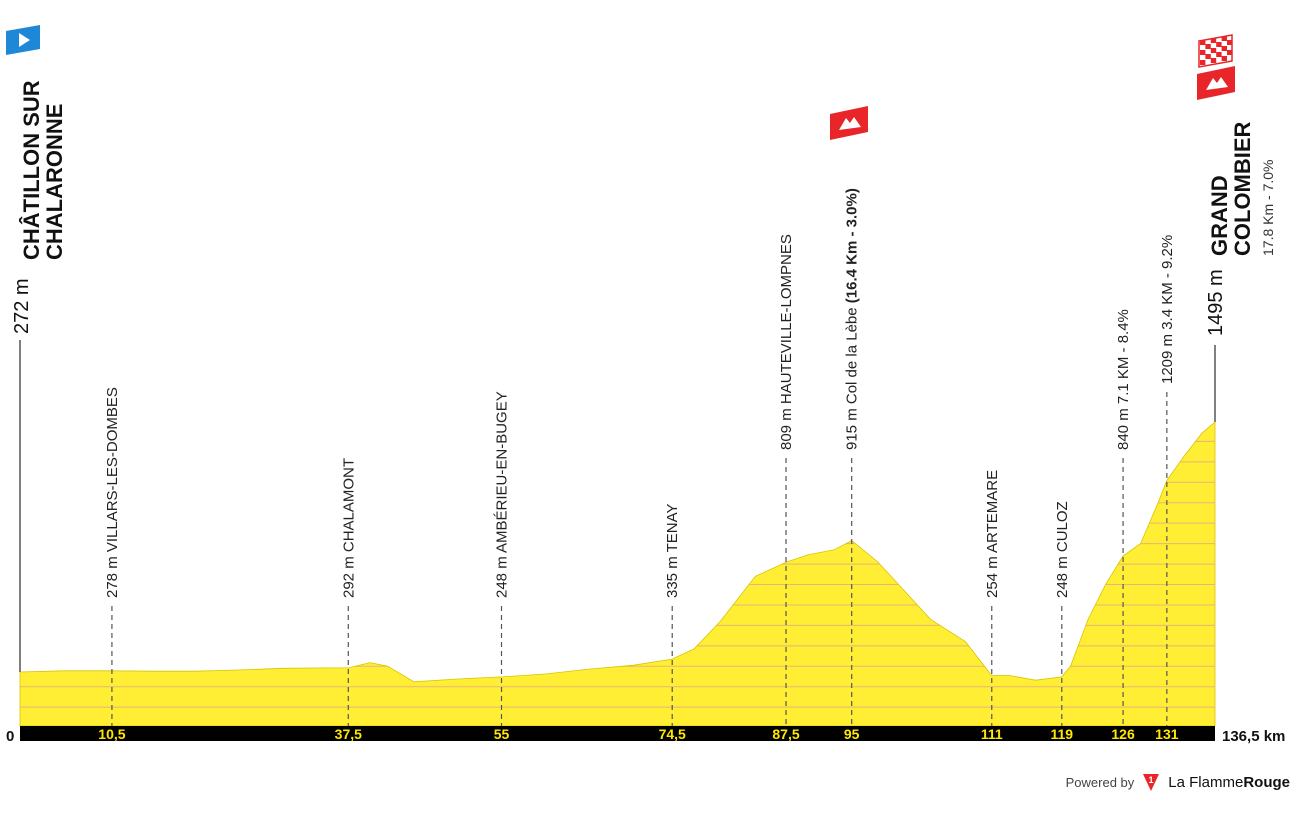 The height and width of the screenshot is (817, 1300). Describe the element at coordinates (502, 734) in the screenshot. I see `waypoint-km-tick-label: 55` at that location.